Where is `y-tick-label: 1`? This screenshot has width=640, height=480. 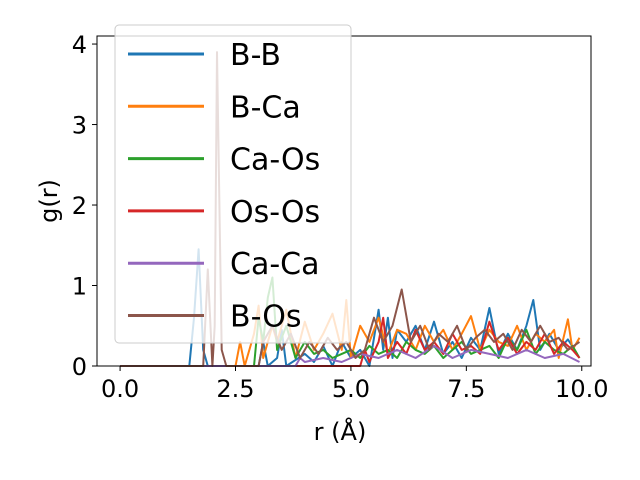
y-tick-label: 1 is located at coordinates (79, 287).